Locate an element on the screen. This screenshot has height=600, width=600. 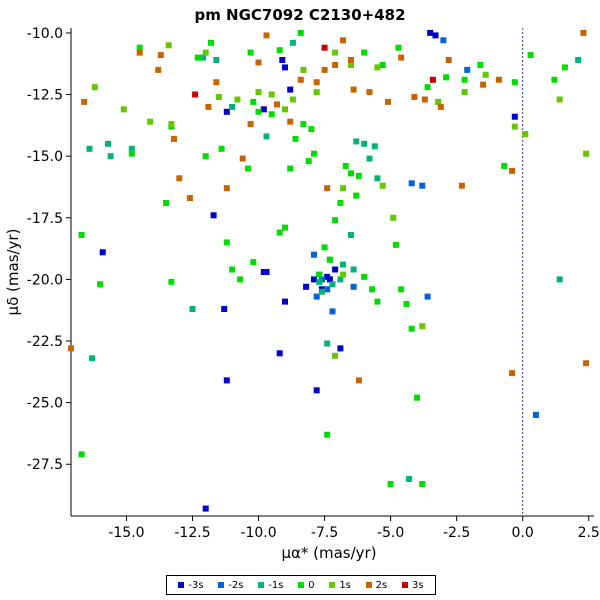
x-axis-label: μα* (mas/yr) is located at coordinates (328, 553).